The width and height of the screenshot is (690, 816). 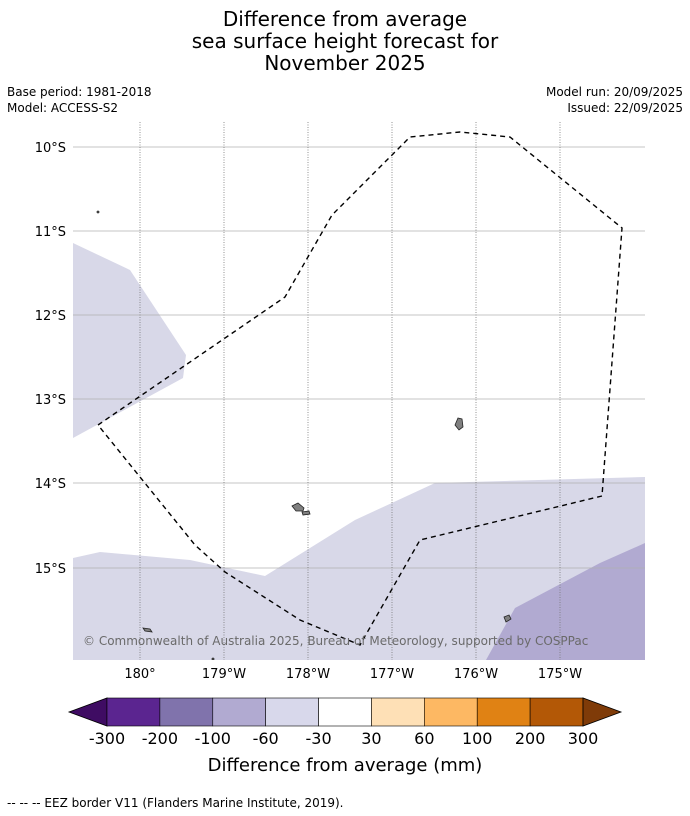 I want to click on colorbar-tick-label: 300, so click(x=583, y=738).